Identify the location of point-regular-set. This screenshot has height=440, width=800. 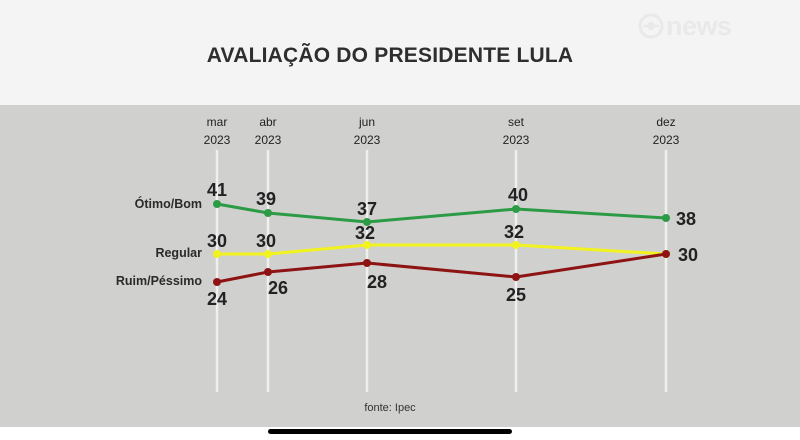
(516, 245).